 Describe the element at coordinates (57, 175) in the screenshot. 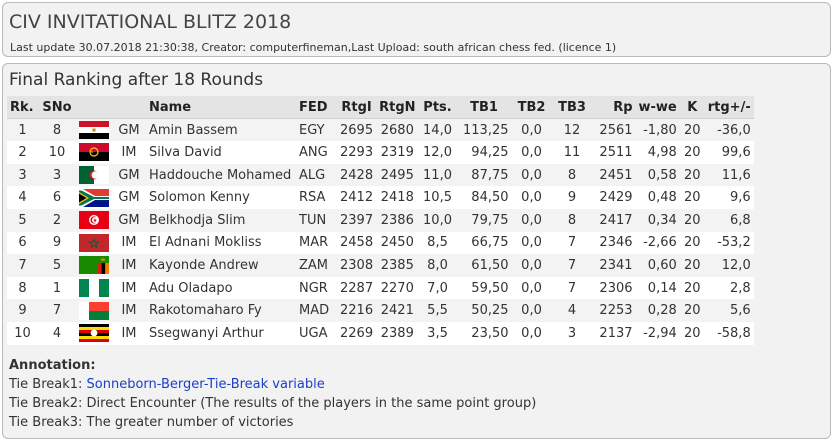

I see `start-number-cell: 3` at that location.